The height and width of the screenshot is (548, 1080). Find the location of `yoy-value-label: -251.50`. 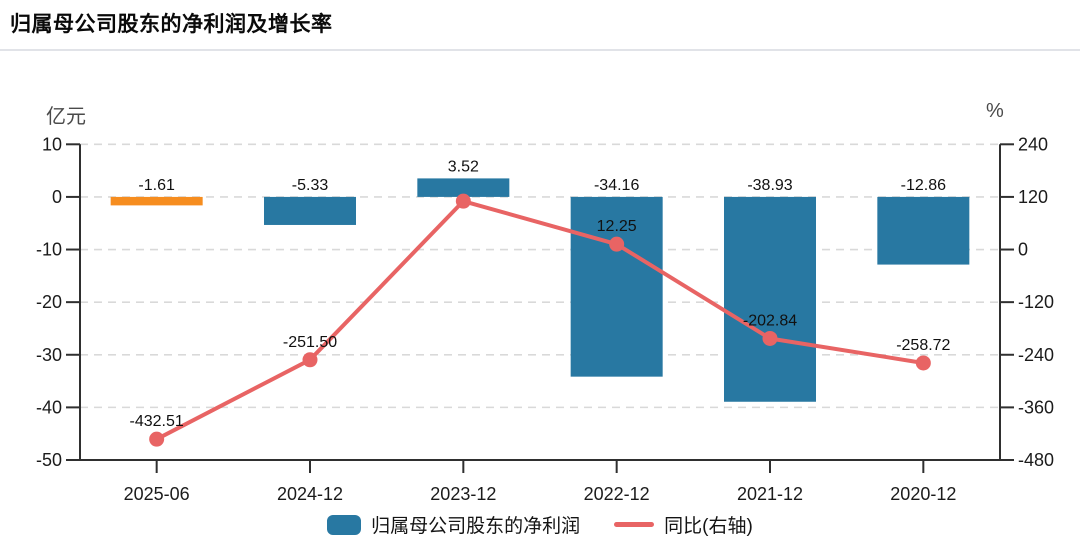

yoy-value-label: -251.50 is located at coordinates (310, 342).